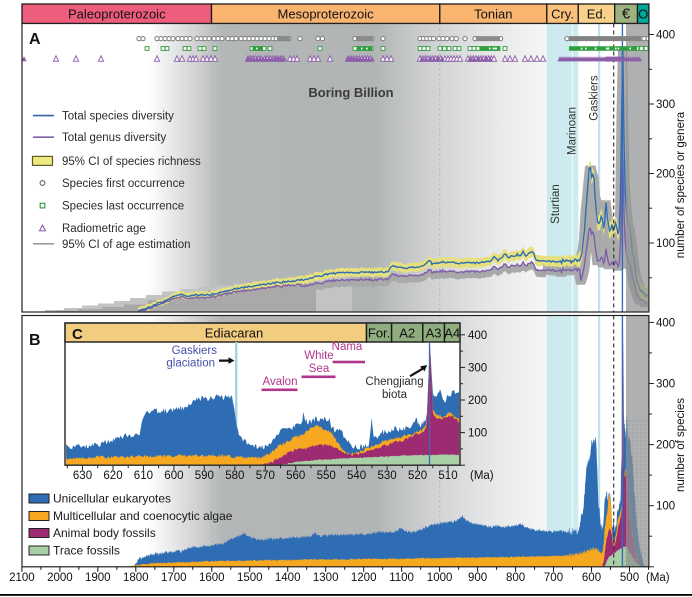  What do you see at coordinates (326, 14) in the screenshot?
I see `svg-text: Mesoproterozoic` at bounding box center [326, 14].